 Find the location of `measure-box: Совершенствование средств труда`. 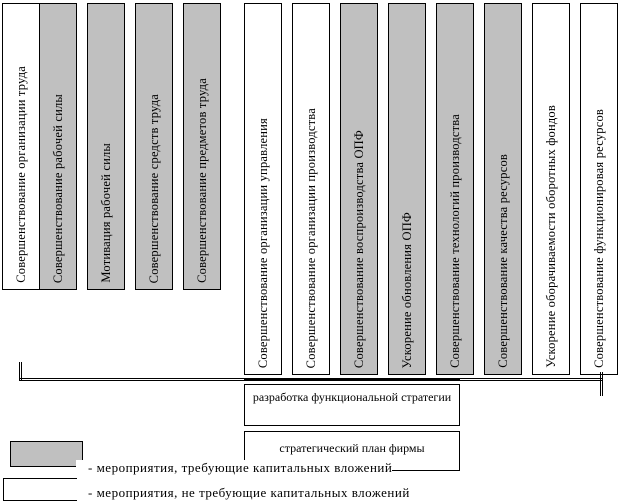

measure-box: Совершенствование средств труда is located at coordinates (154, 146).